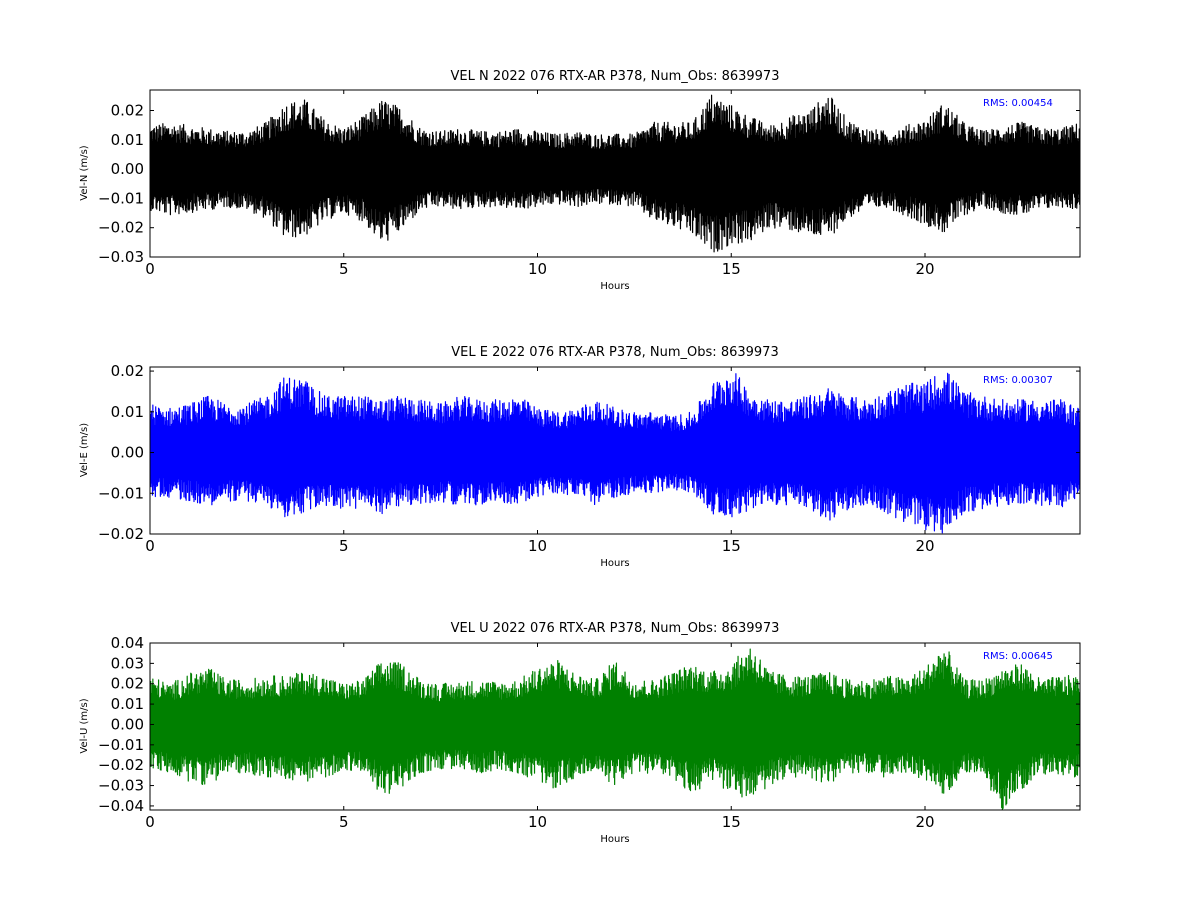 The height and width of the screenshot is (900, 1200). I want to click on rms-annotation: RMS: 0.00307, so click(1018, 380).